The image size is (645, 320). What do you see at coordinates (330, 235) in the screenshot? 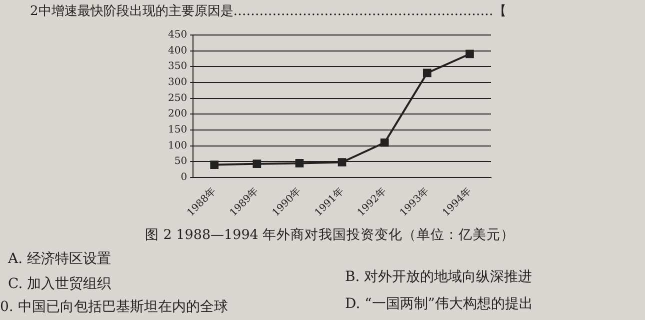
I see `text: 图 2 1988—1994 年外商对我国投资变化（单位：亿美元）` at bounding box center [330, 235].